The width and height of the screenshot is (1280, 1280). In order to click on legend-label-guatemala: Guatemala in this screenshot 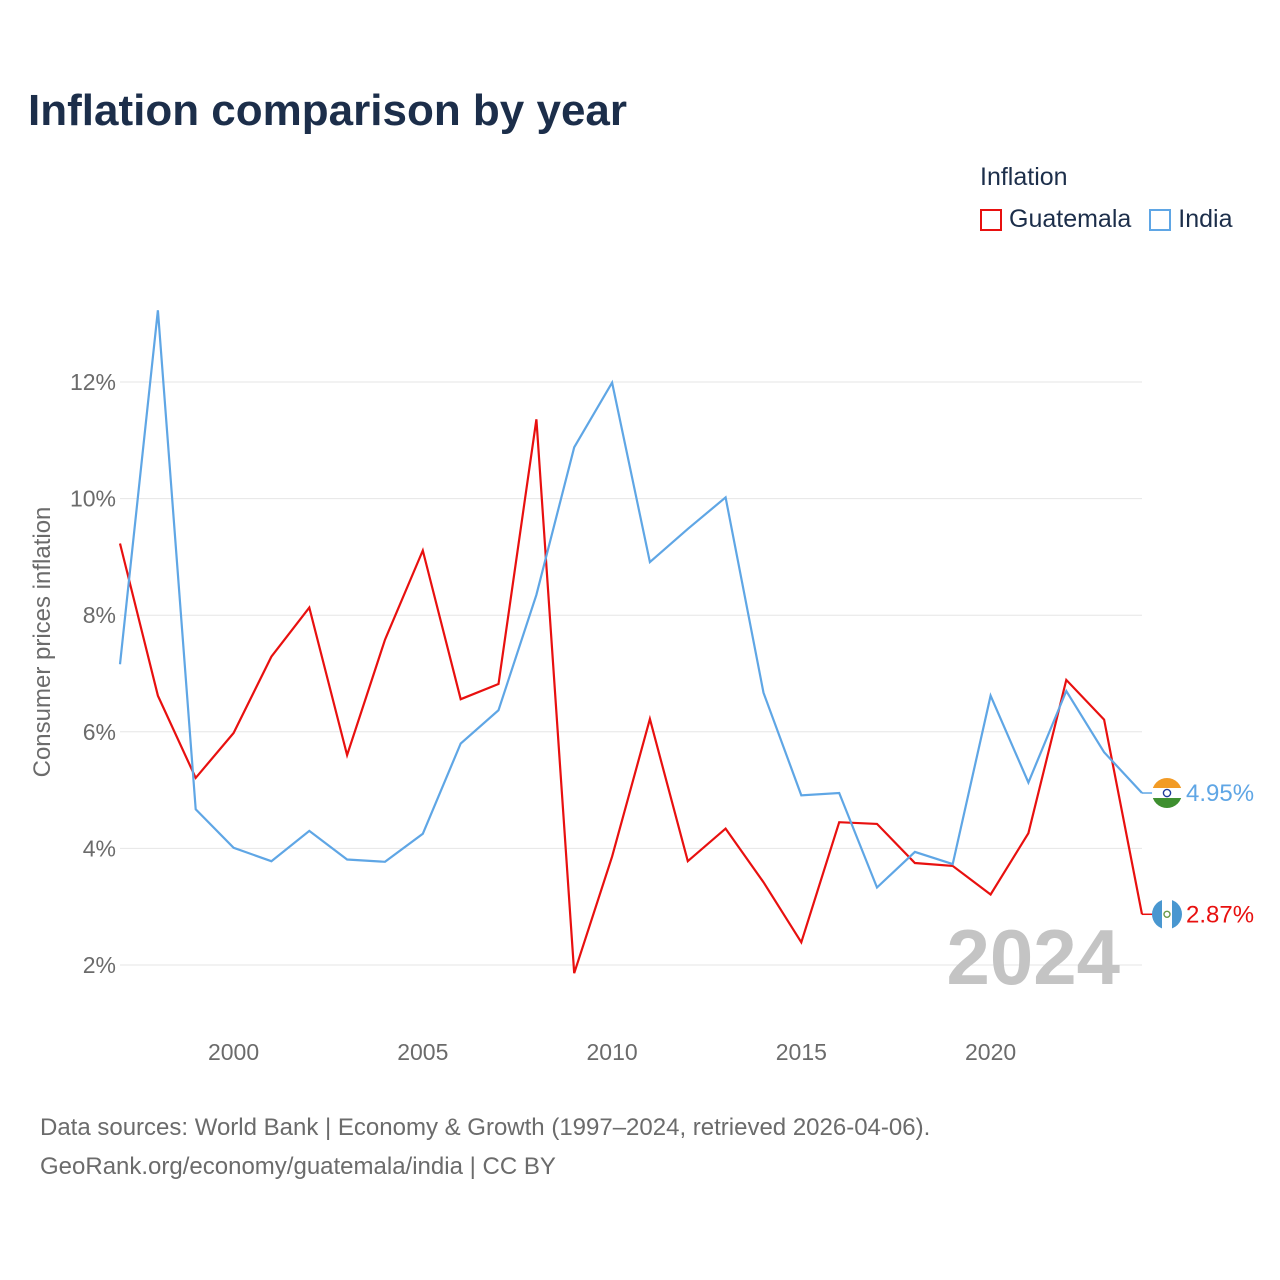, I will do `click(1070, 219)`.